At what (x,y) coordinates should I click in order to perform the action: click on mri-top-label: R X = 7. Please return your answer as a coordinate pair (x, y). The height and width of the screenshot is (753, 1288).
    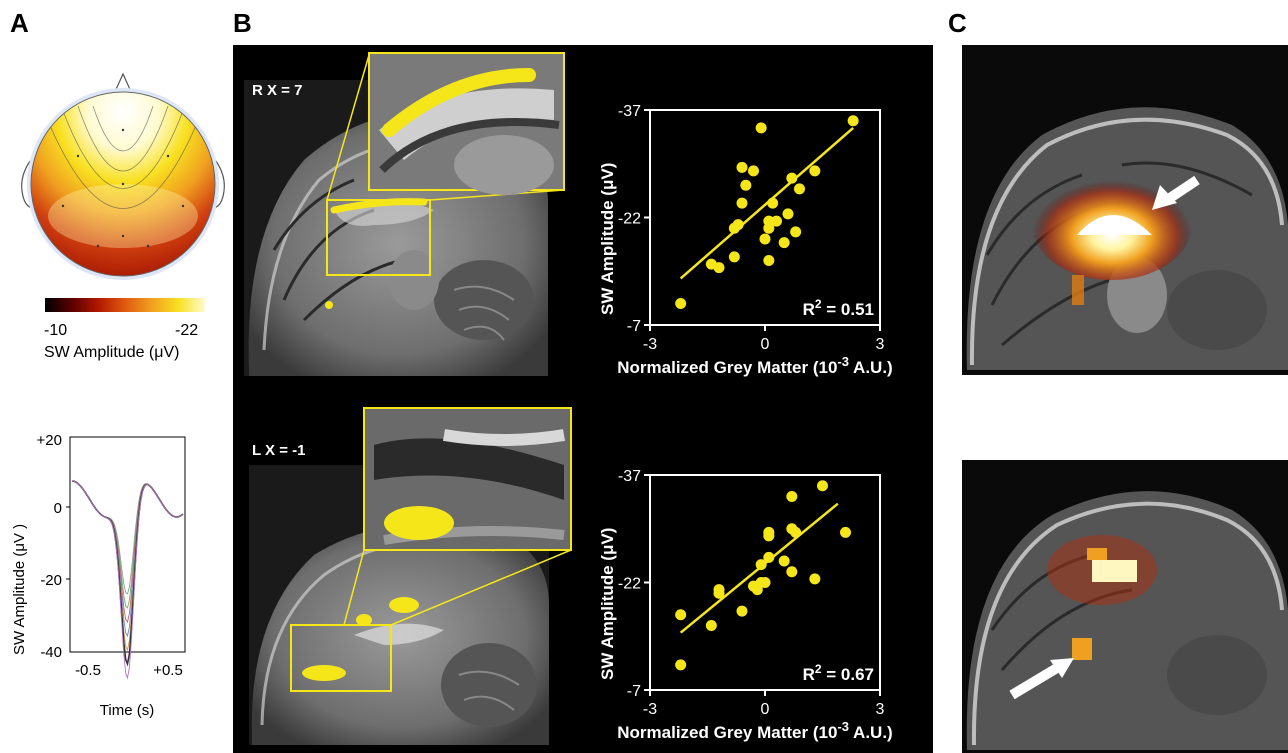
    Looking at the image, I should click on (277, 90).